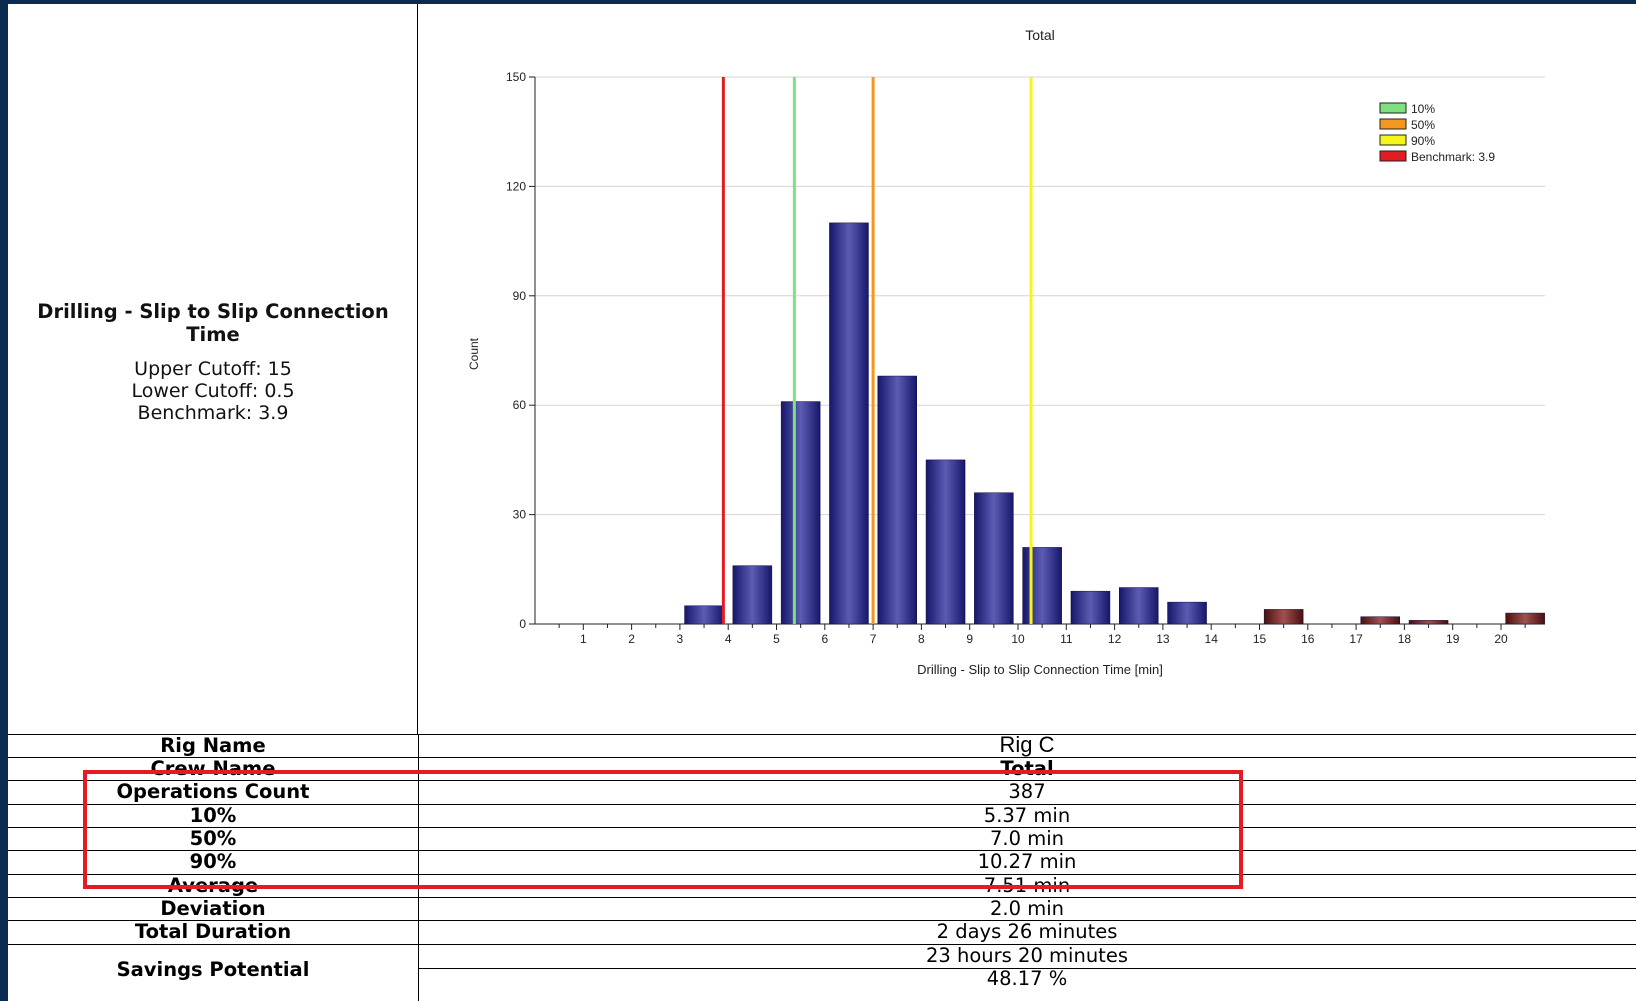 This screenshot has width=1636, height=1001. I want to click on y-tick-label-120: 120, so click(516, 186).